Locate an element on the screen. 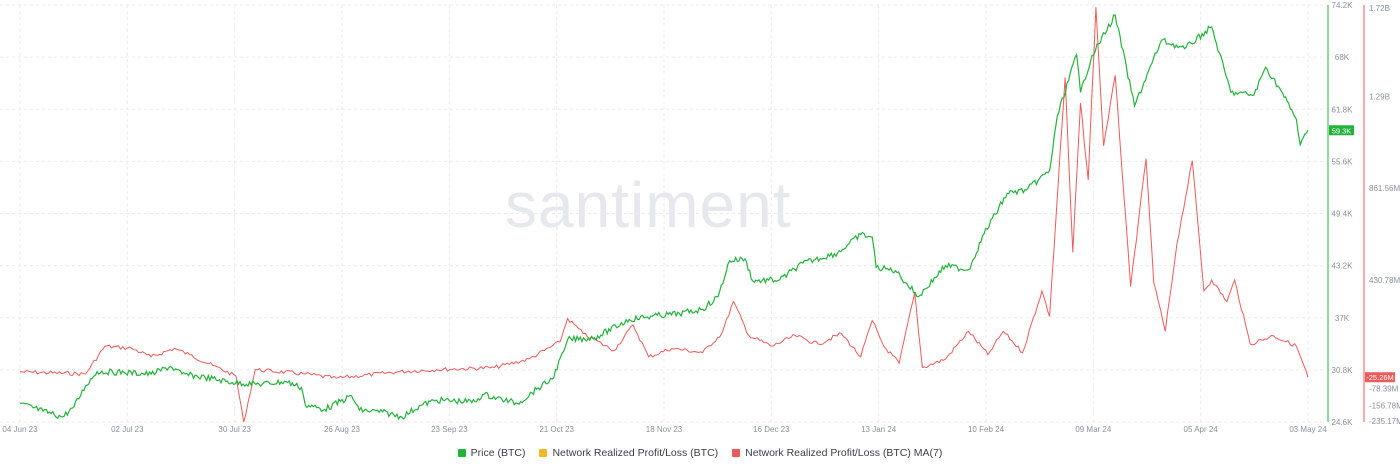 The width and height of the screenshot is (1400, 473). pl-tick-label: 861.56M is located at coordinates (1384, 188).